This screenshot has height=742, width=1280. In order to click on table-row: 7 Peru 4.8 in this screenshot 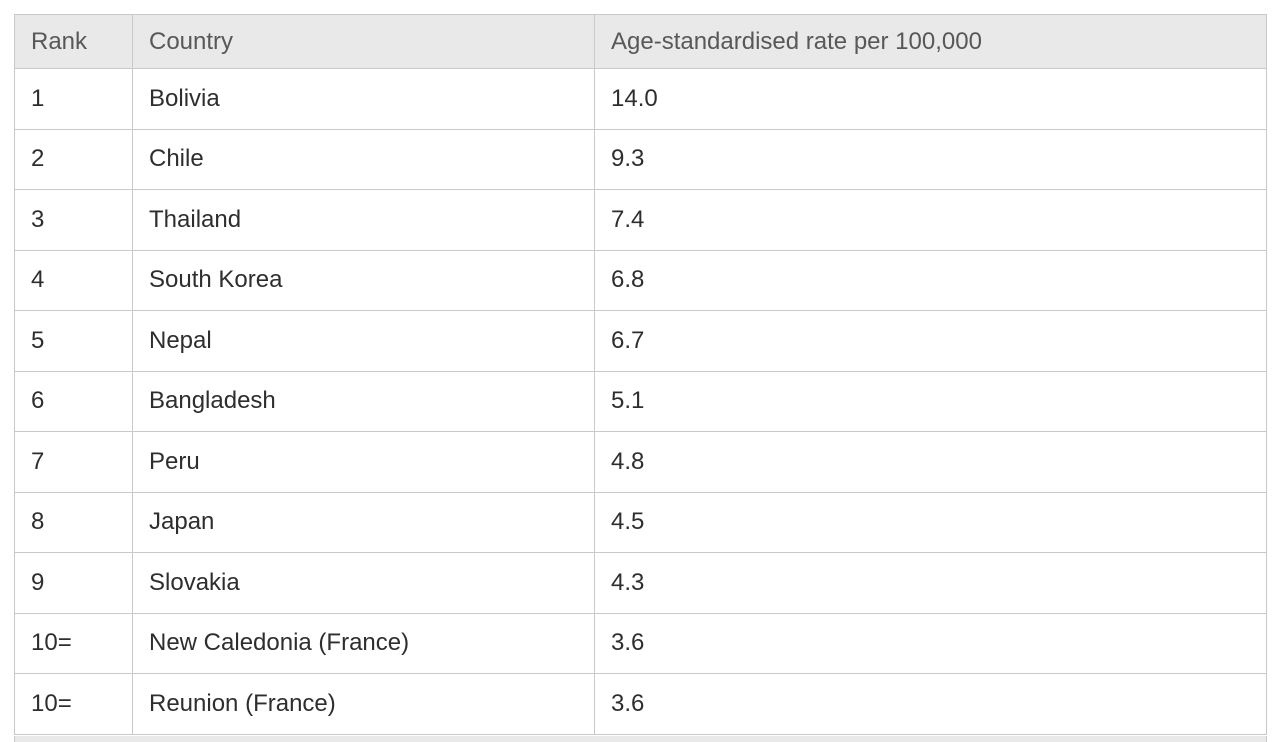, I will do `click(640, 462)`.